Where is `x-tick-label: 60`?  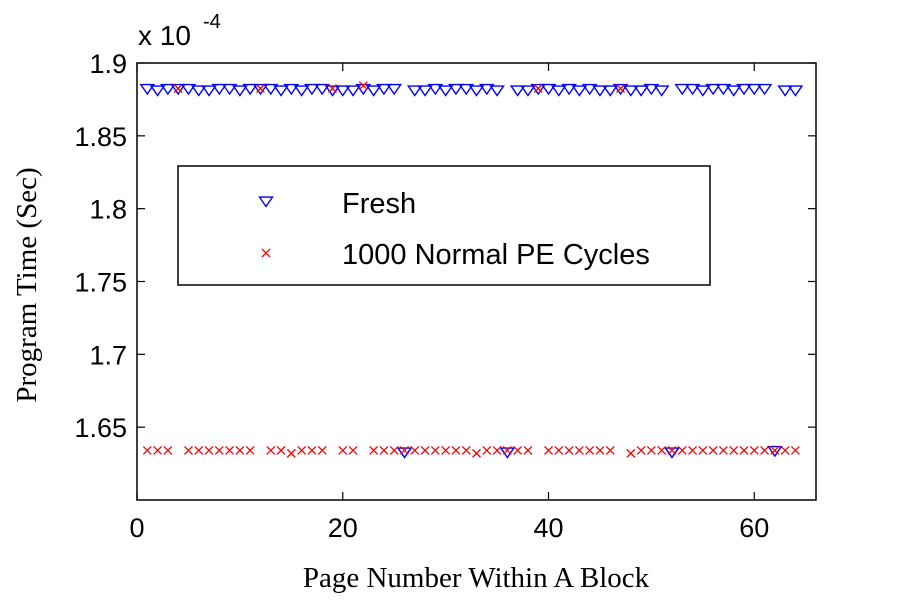
x-tick-label: 60 is located at coordinates (754, 528).